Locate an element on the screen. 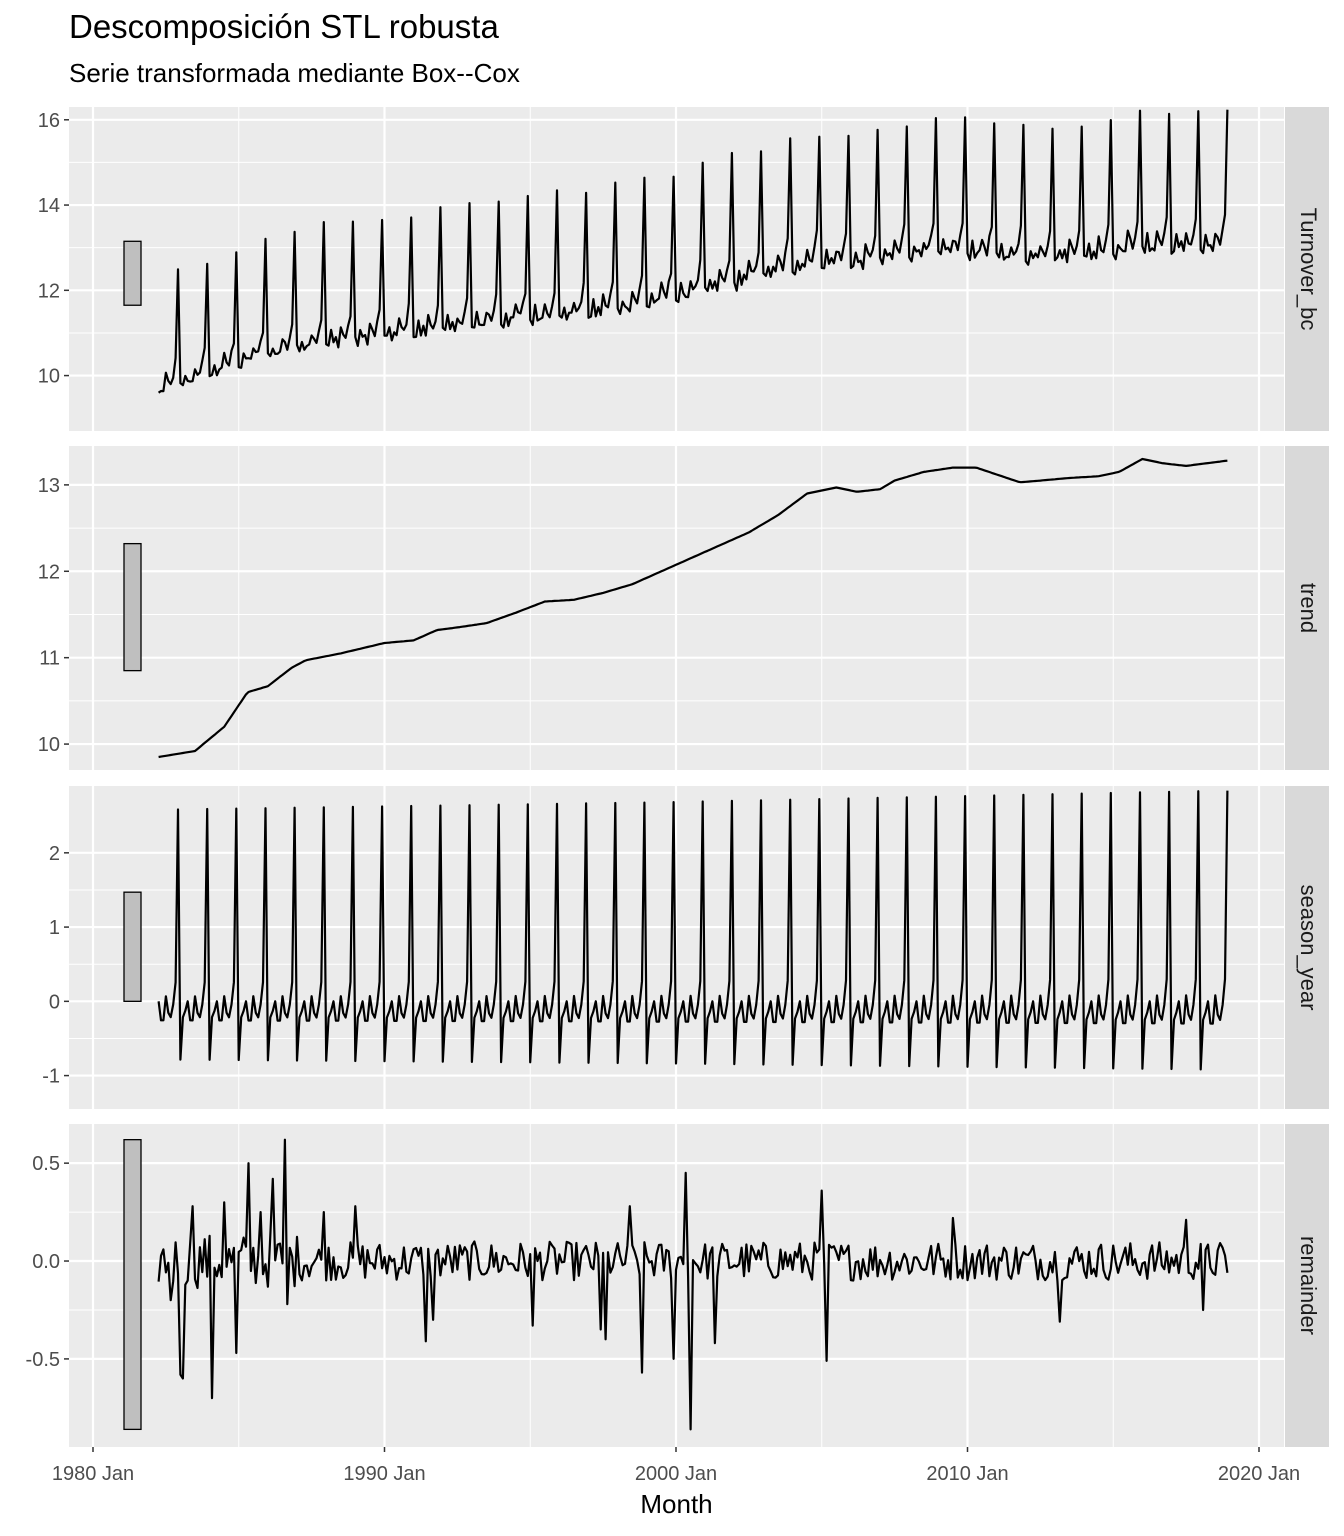 This screenshot has height=1536, width=1344. strip-turnover-bc is located at coordinates (1307, 269).